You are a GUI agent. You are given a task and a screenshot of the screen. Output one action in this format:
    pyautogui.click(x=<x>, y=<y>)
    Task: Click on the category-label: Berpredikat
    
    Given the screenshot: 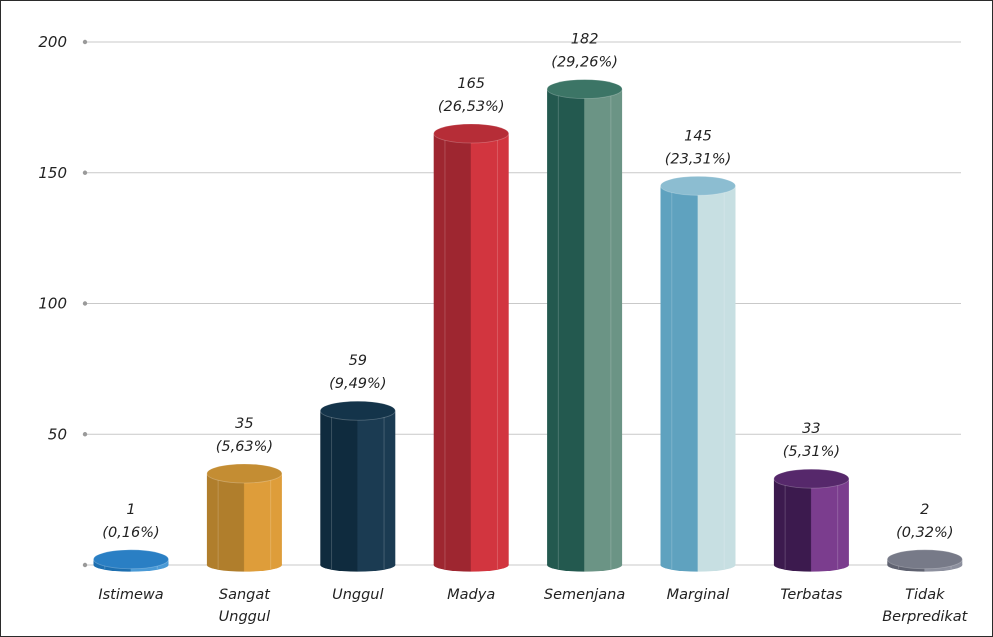 What is the action you would take?
    pyautogui.click(x=925, y=617)
    